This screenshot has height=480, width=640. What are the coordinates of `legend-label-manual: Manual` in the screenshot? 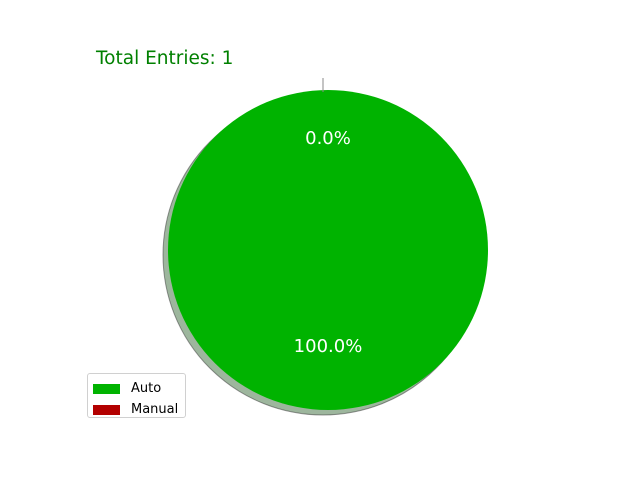 It's located at (155, 409).